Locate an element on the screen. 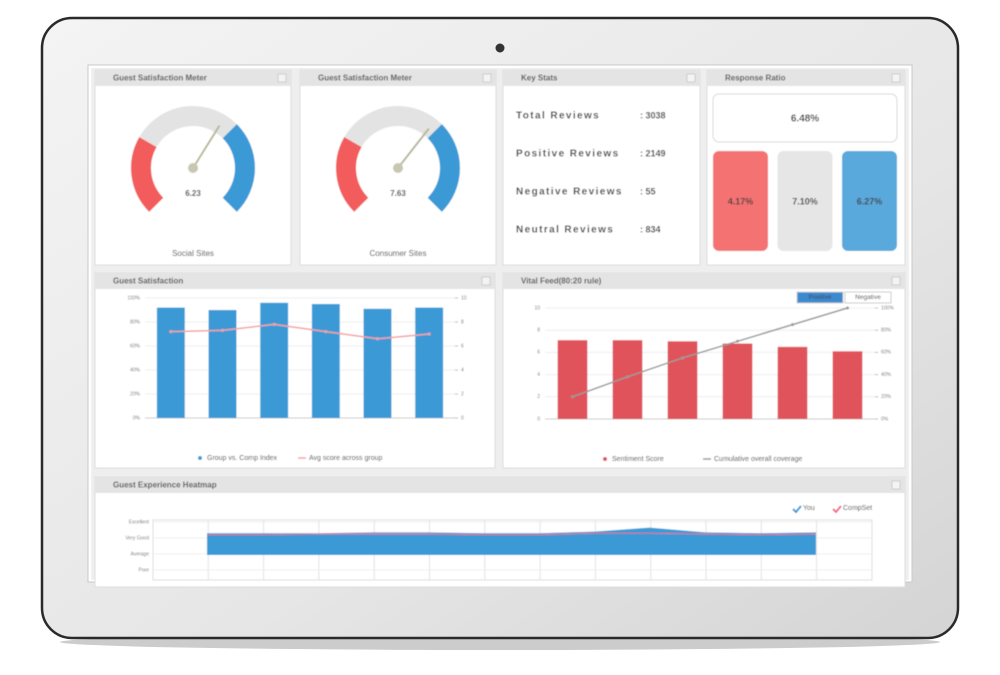 The height and width of the screenshot is (675, 1000). y-tick-label: 6 is located at coordinates (538, 353).